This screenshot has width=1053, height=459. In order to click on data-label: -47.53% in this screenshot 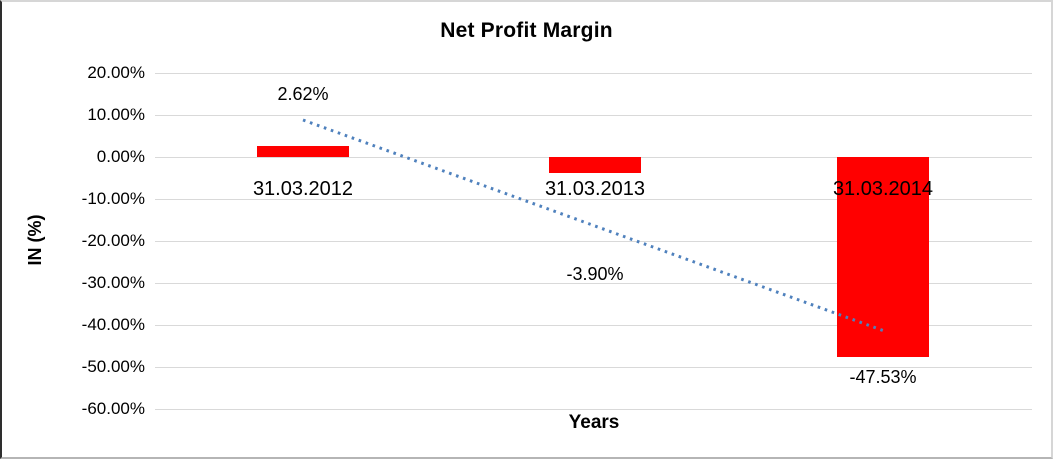, I will do `click(883, 377)`.